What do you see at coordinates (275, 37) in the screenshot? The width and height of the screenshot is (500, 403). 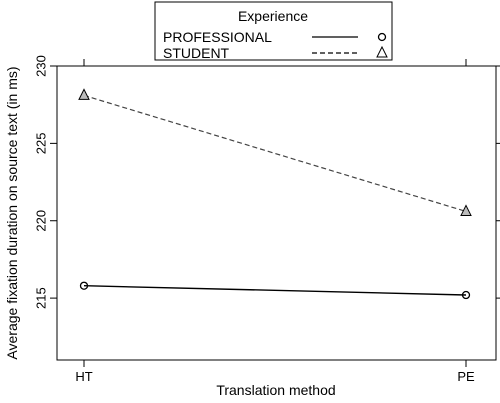 I see `legend-item-professional: PROFESSIONAL` at bounding box center [275, 37].